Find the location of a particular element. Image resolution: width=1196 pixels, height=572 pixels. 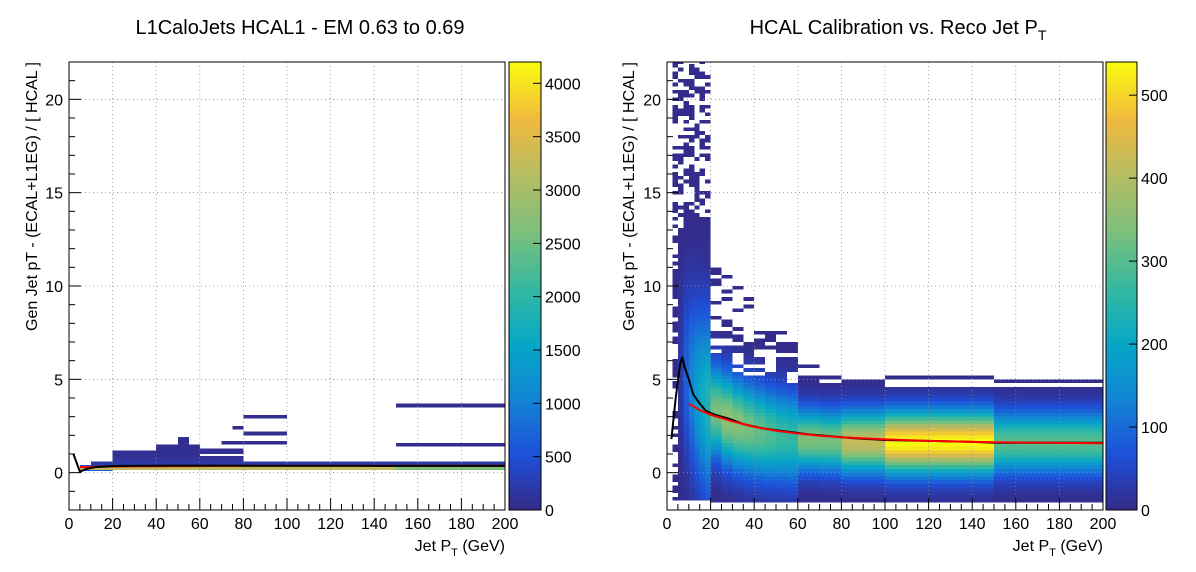

y-tick-label: 10 is located at coordinates (54, 287).